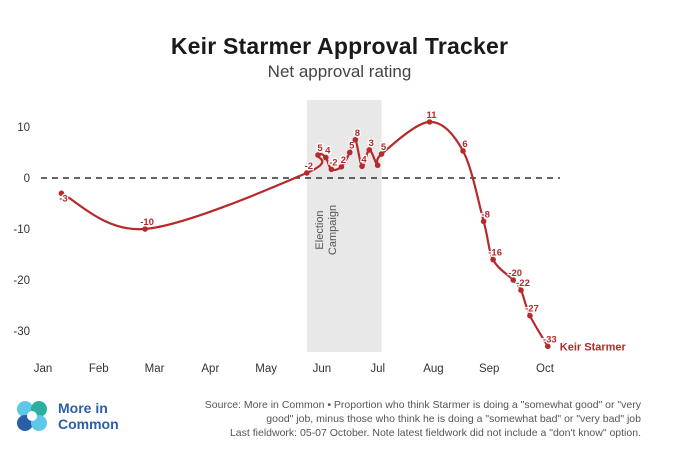  Describe the element at coordinates (489, 369) in the screenshot. I see `x-tick-label: Sep` at that location.